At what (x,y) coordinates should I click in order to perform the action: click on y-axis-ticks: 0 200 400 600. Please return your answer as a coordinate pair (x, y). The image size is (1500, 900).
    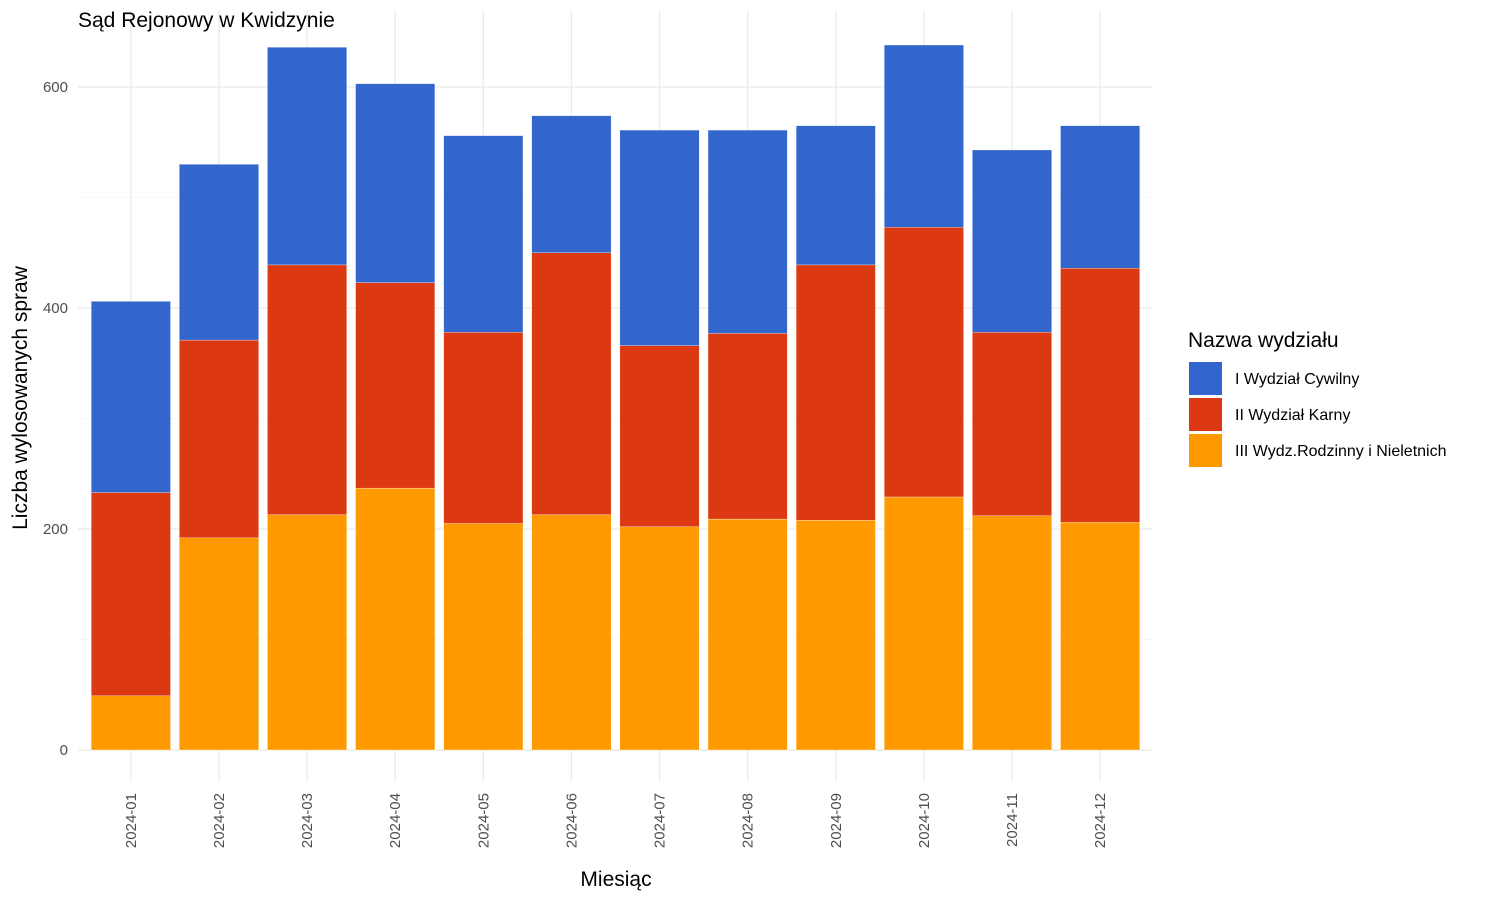
    Looking at the image, I should click on (55, 419).